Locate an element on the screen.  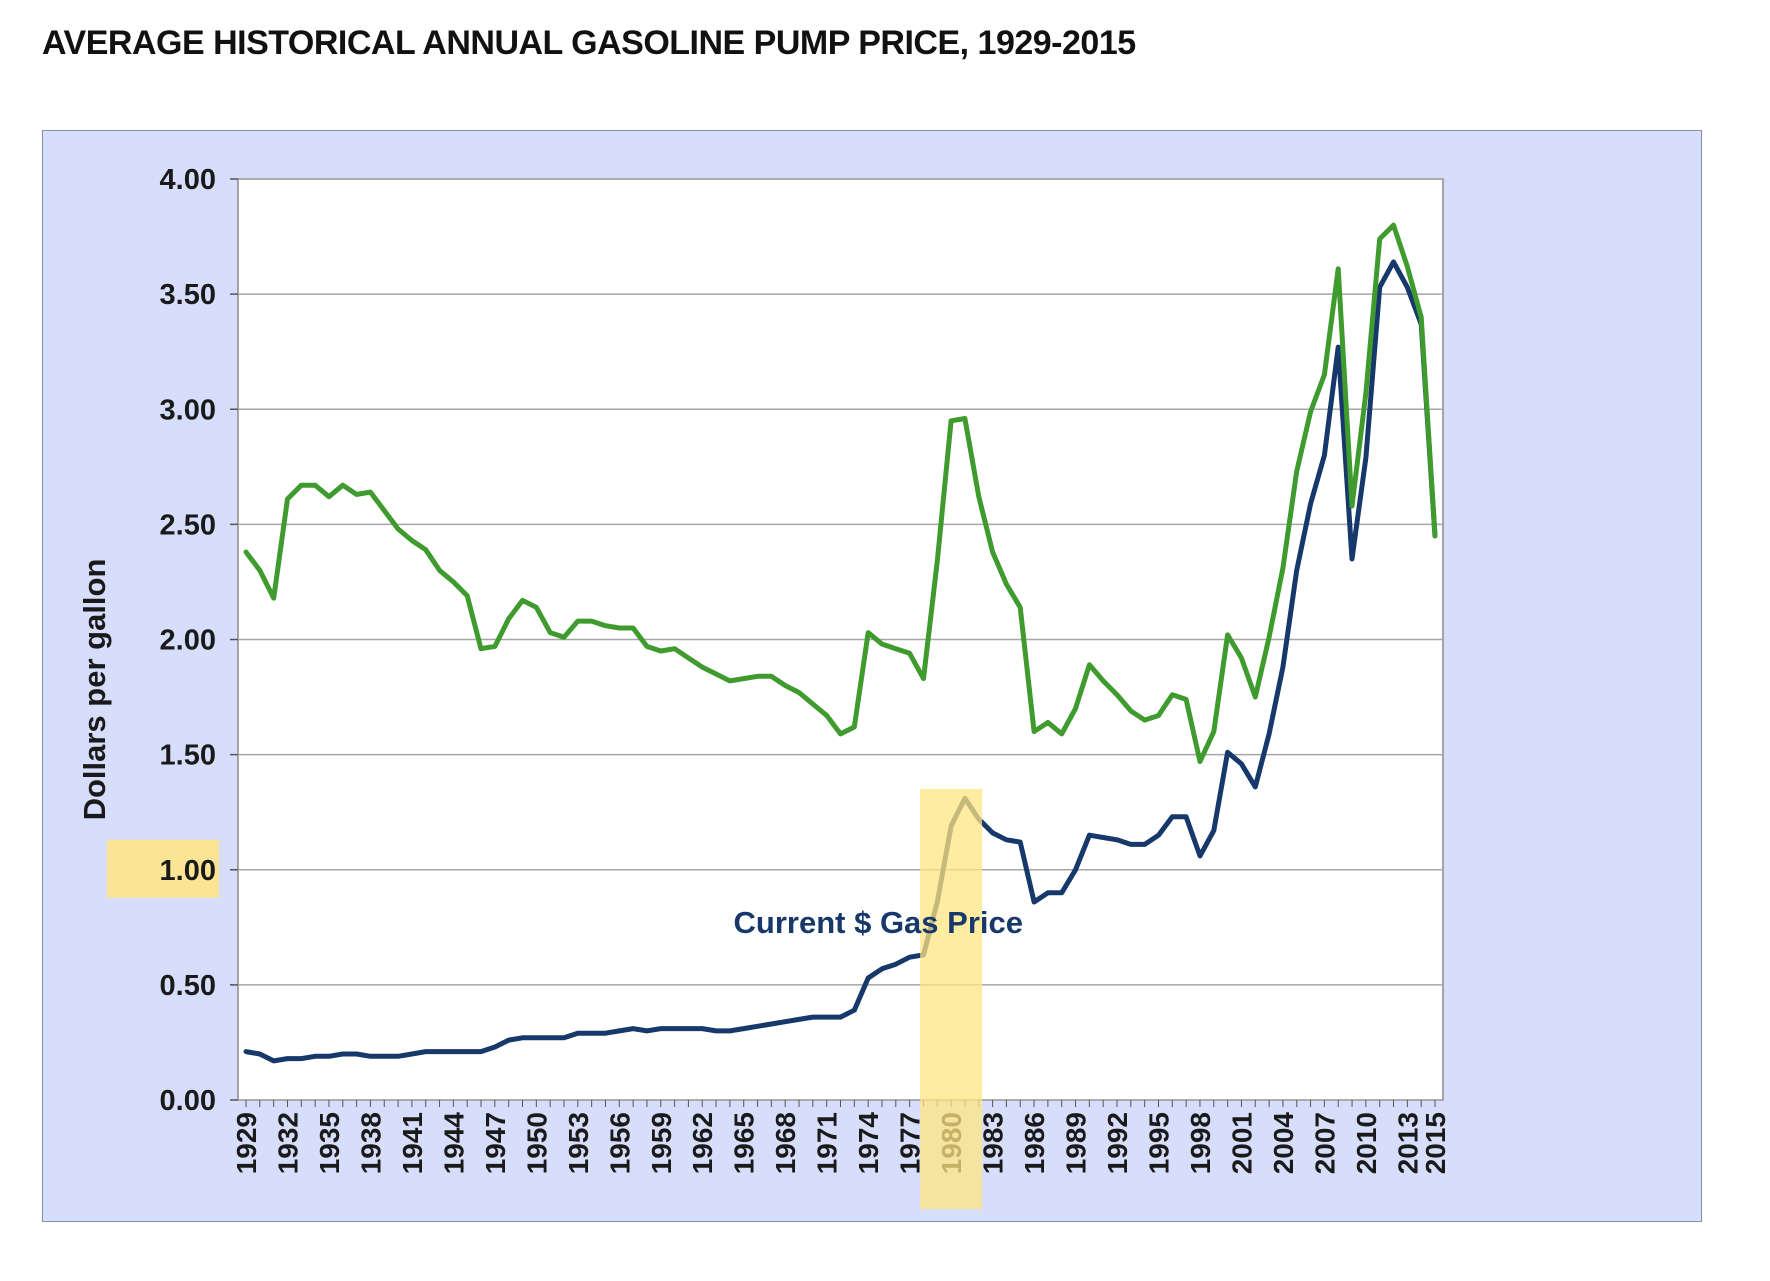
y-tick-label: 2.50 is located at coordinates (188, 525).